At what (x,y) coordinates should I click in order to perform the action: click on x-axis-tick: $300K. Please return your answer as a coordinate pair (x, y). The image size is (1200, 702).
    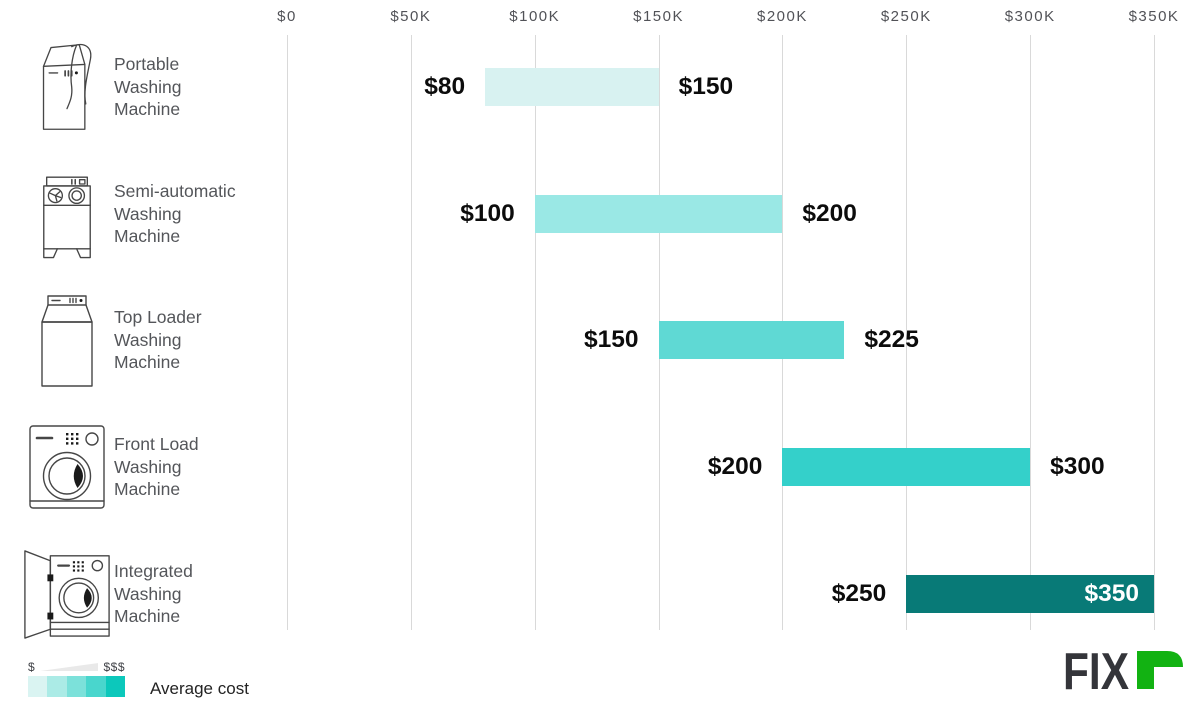
    Looking at the image, I should click on (1030, 16).